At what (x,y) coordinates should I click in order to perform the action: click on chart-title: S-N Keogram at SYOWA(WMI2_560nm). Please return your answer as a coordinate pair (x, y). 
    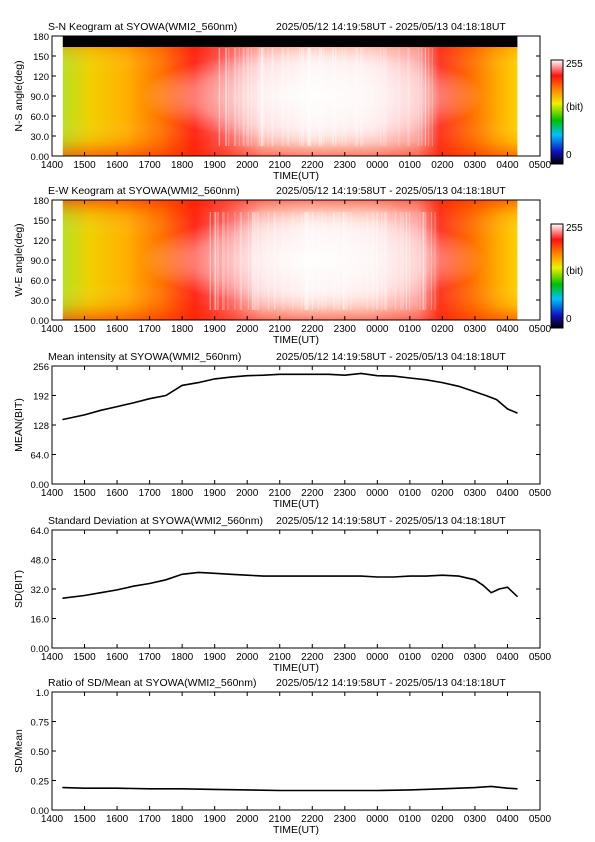
    Looking at the image, I should click on (142, 27).